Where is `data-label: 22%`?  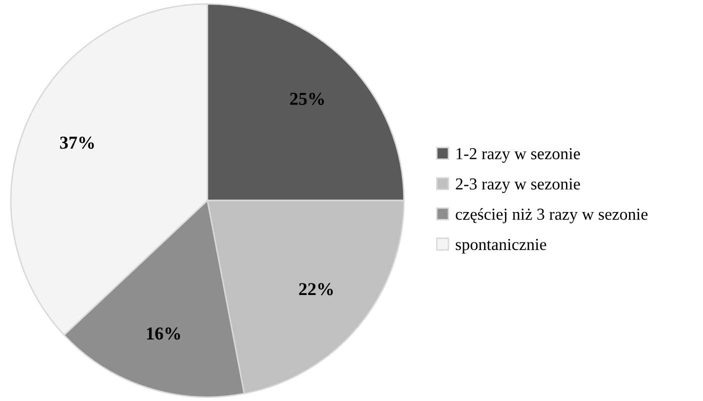 data-label: 22% is located at coordinates (316, 289).